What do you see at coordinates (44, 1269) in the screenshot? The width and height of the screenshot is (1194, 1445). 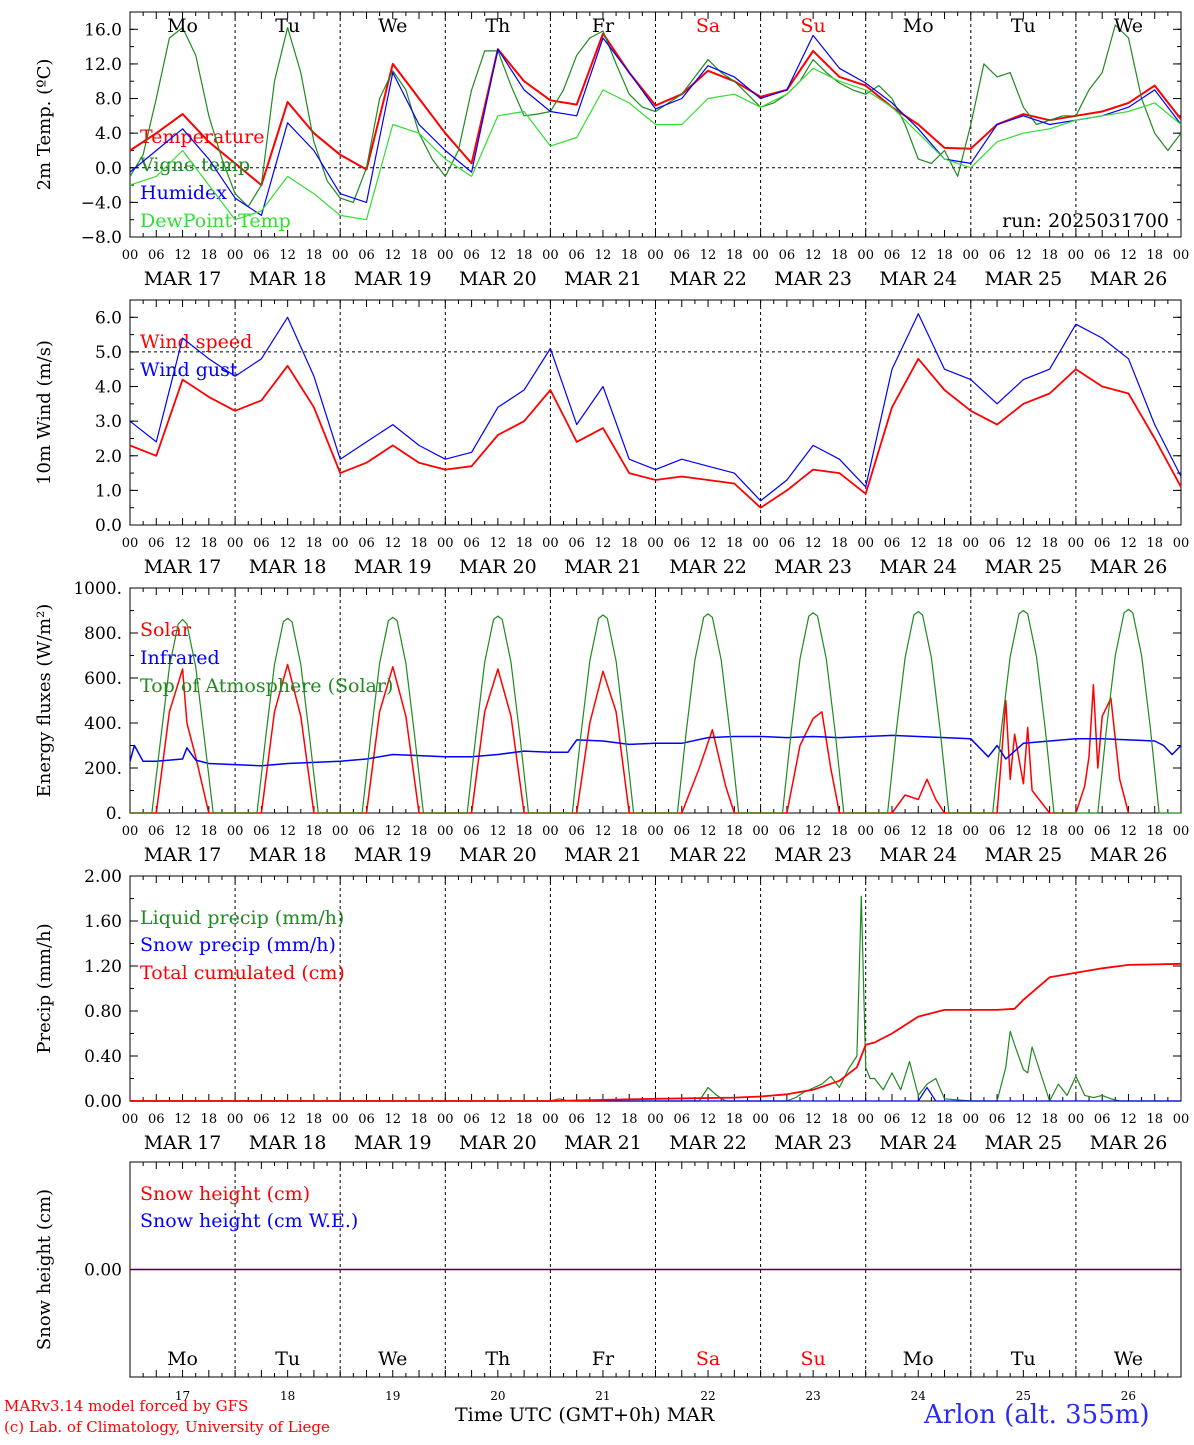 I see `y-axis-label: Snow height (cm)` at bounding box center [44, 1269].